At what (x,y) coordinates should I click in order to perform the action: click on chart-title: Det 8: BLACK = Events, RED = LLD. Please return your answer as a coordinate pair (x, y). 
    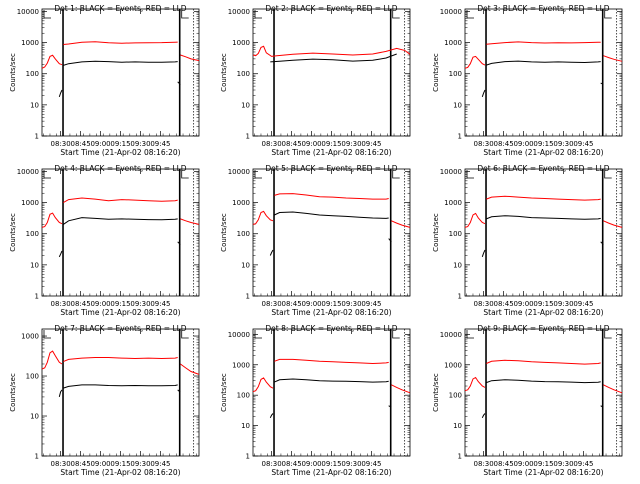
    Looking at the image, I should click on (331, 328).